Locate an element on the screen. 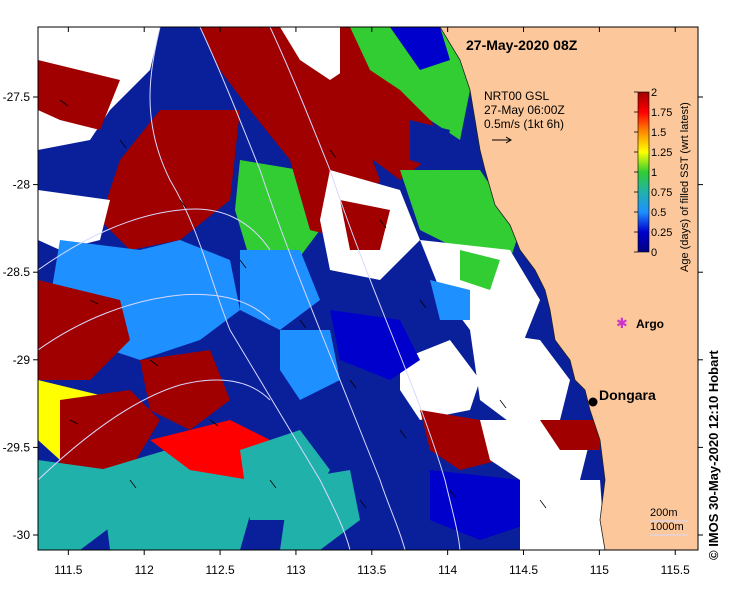  colorbar-tick-label: 0.75 is located at coordinates (661, 193).